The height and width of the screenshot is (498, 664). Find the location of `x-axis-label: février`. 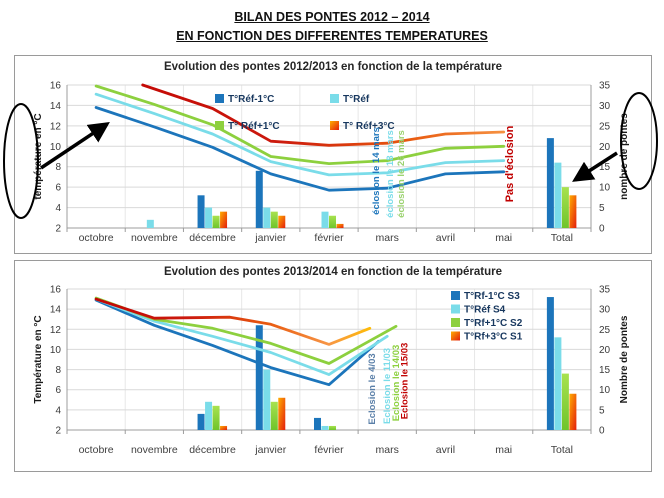

x-axis-label: février is located at coordinates (329, 238).